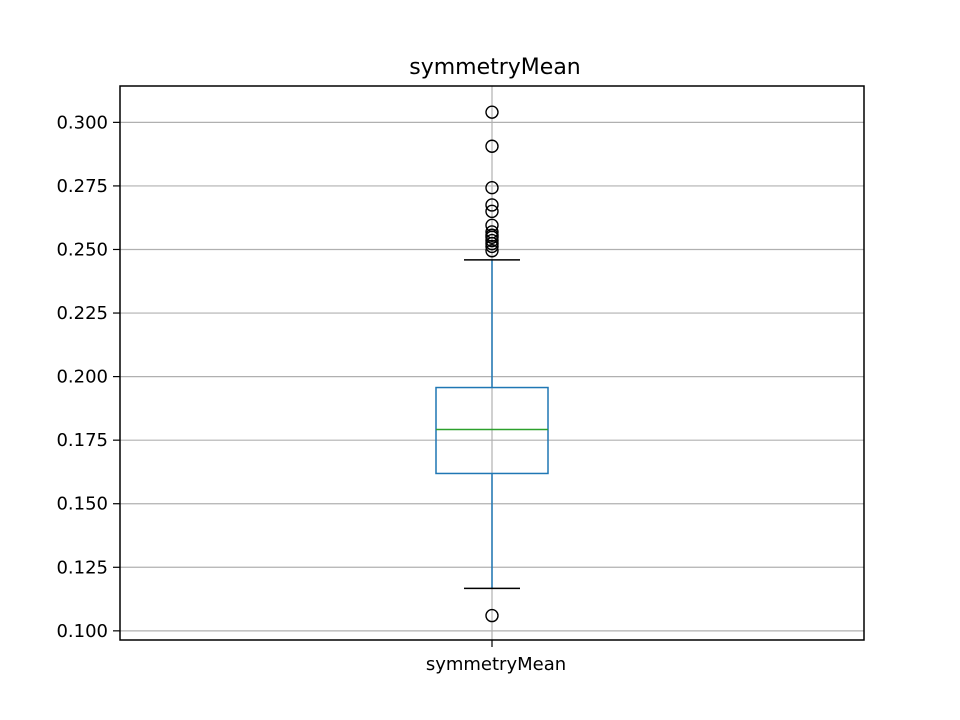 The width and height of the screenshot is (960, 720). Describe the element at coordinates (492, 430) in the screenshot. I see `iqr-box` at that location.